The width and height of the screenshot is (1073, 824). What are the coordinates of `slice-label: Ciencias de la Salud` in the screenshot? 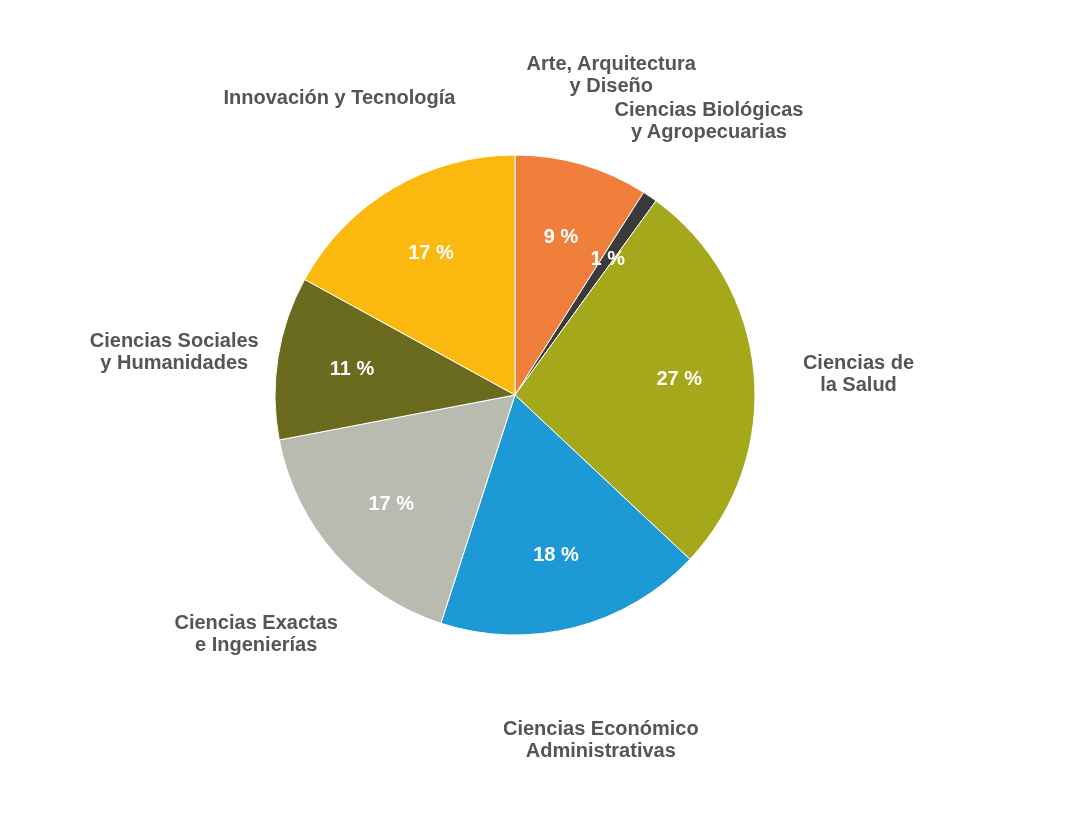 It's located at (858, 372).